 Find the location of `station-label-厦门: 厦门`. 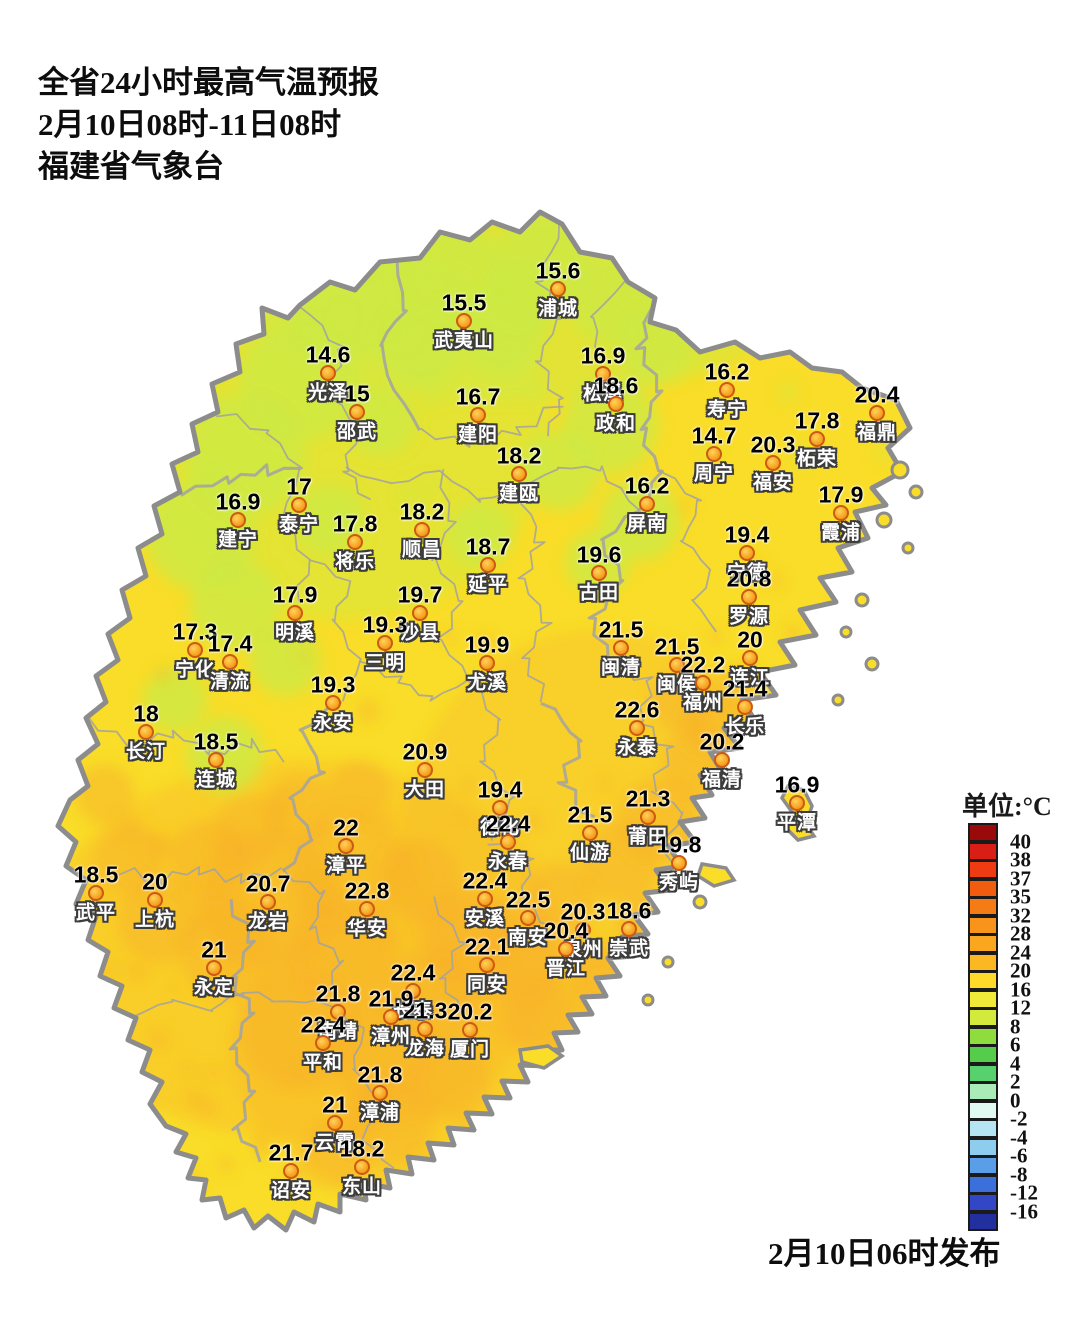

station-label-厦门: 厦门 is located at coordinates (470, 1050).